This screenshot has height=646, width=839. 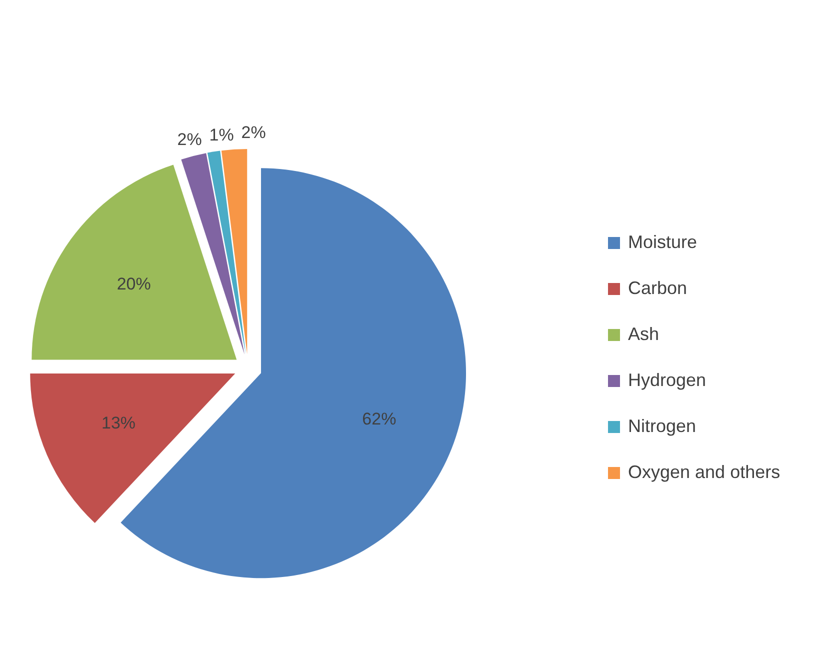 What do you see at coordinates (644, 334) in the screenshot?
I see `legend-label: Ash` at bounding box center [644, 334].